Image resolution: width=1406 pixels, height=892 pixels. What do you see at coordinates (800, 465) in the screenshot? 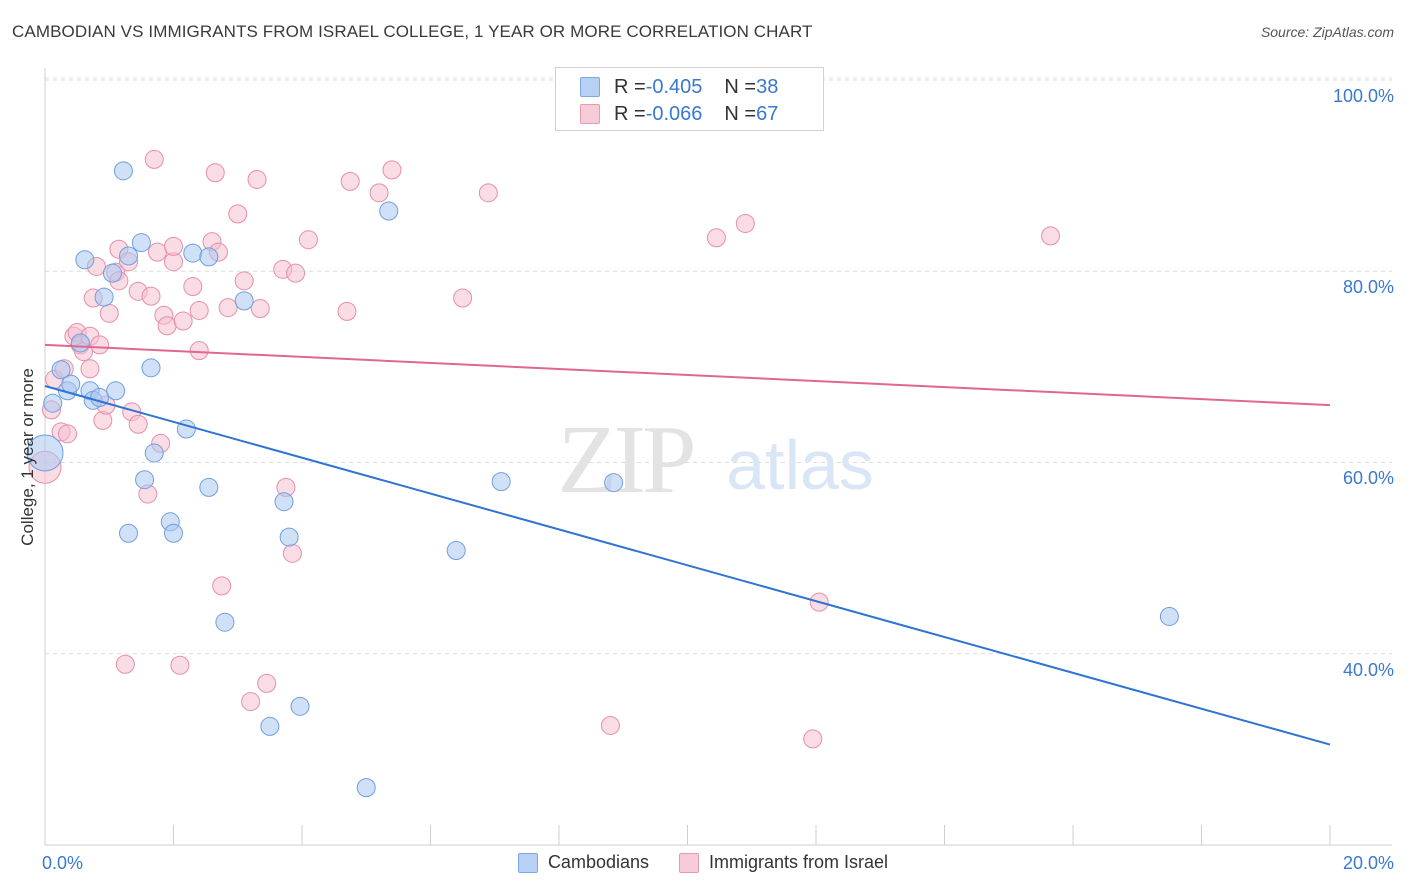
I see `watermark-atlas: atlas` at bounding box center [800, 465].